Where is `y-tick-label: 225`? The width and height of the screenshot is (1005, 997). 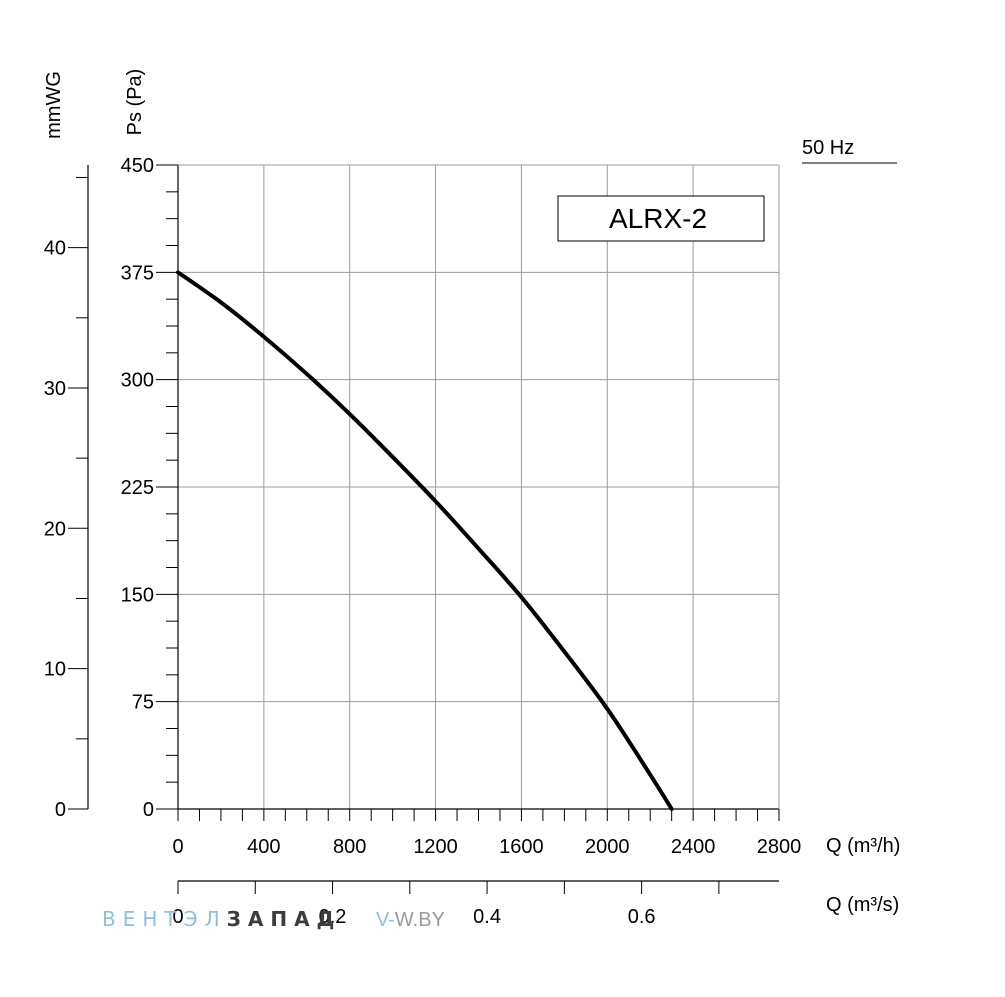
y-tick-label: 225 is located at coordinates (137, 488).